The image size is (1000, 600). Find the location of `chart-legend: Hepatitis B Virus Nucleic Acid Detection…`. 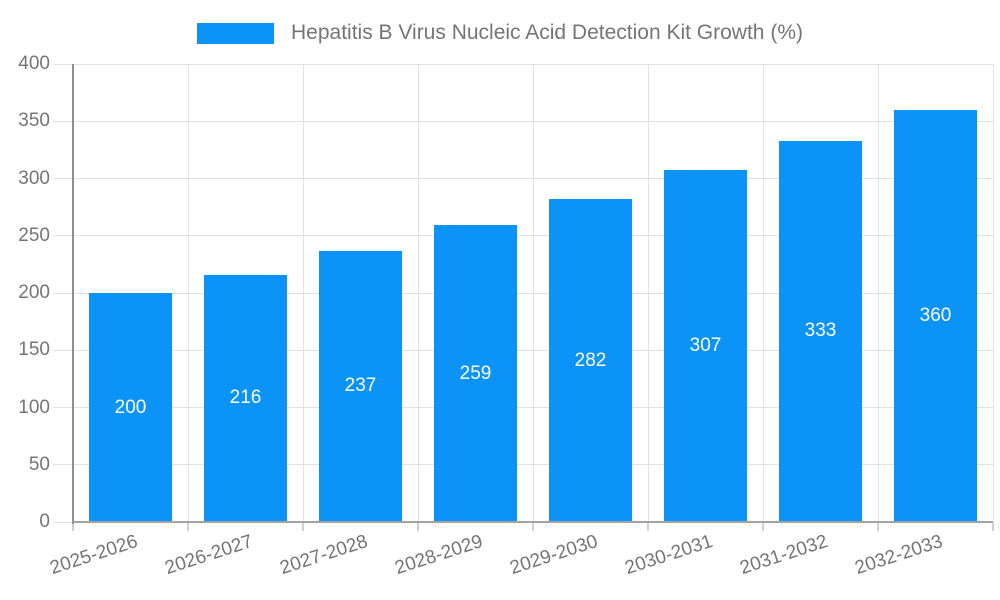

chart-legend: Hepatitis B Virus Nucleic Acid Detection… is located at coordinates (500, 33).